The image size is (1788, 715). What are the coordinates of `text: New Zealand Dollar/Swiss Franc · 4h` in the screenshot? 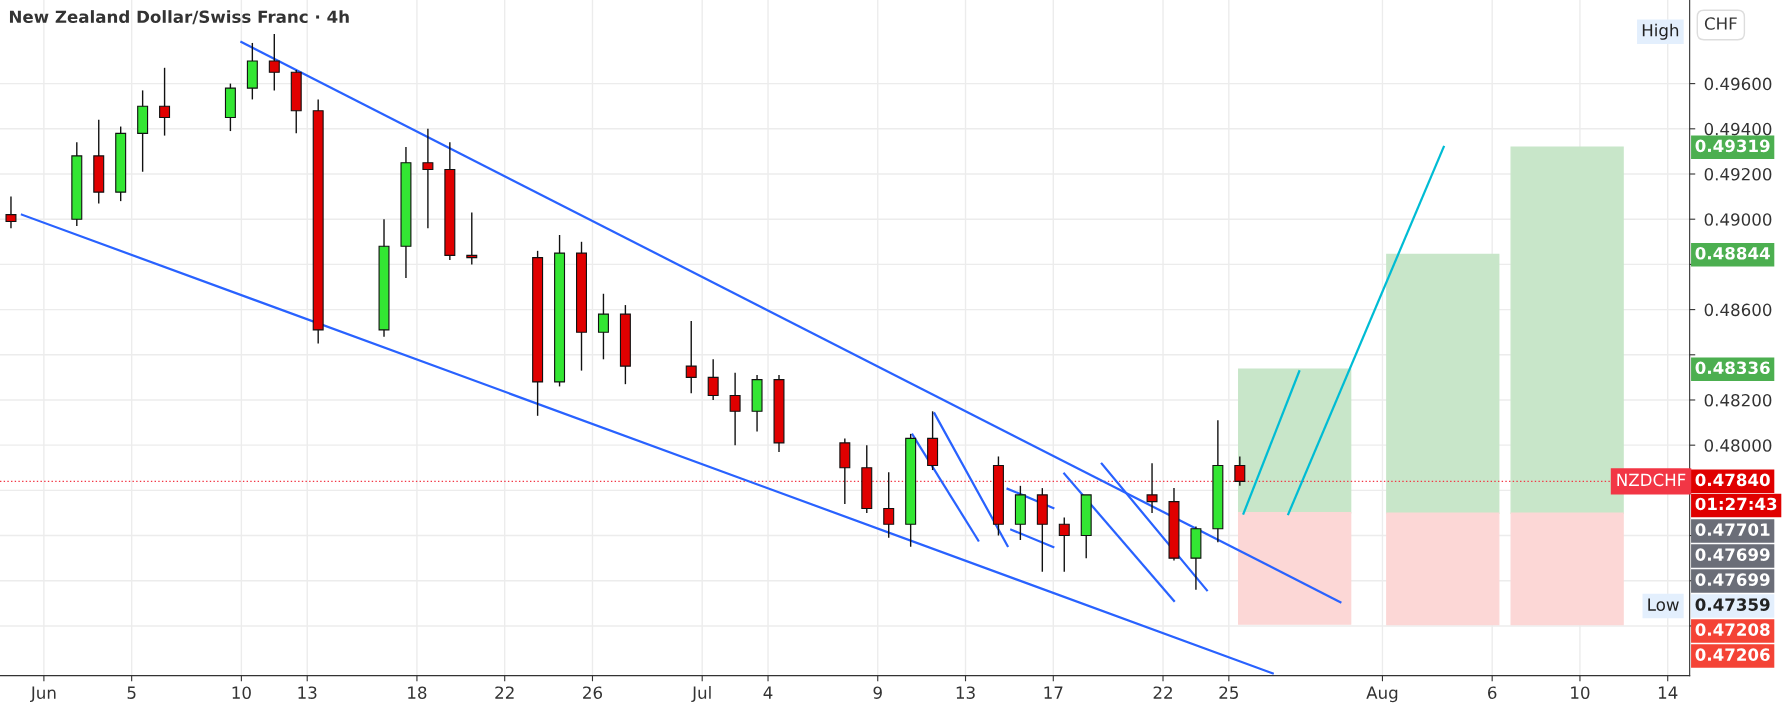 It's located at (179, 17).